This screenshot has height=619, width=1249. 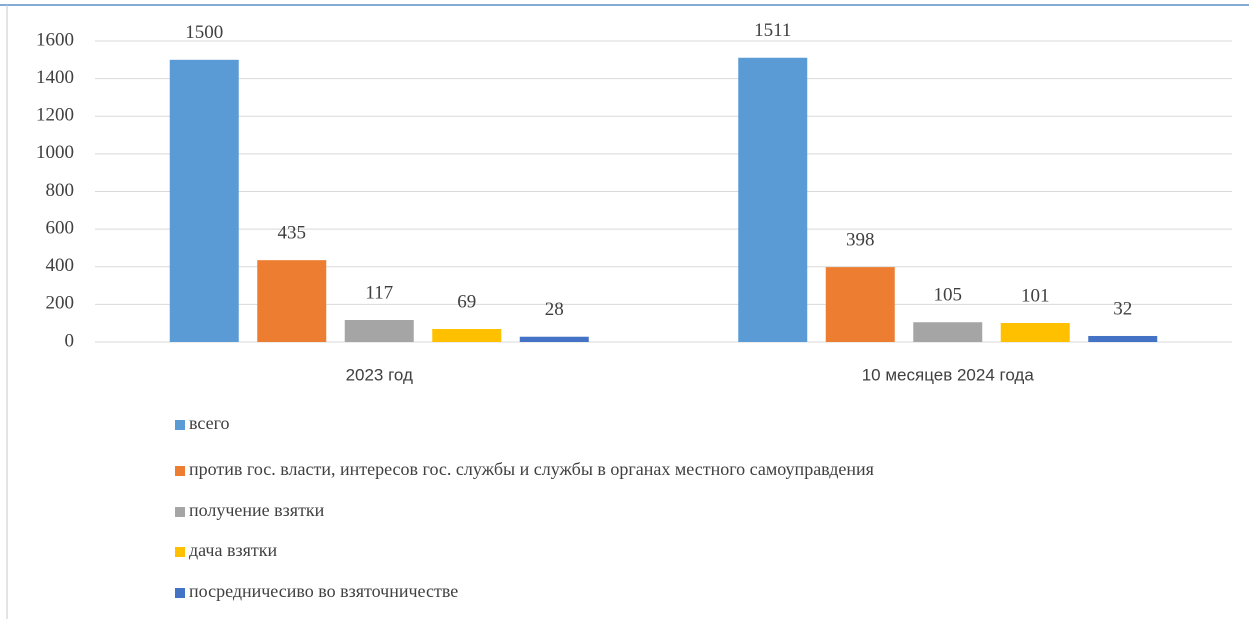 What do you see at coordinates (1035, 295) in the screenshot?
I see `data-label: 101` at bounding box center [1035, 295].